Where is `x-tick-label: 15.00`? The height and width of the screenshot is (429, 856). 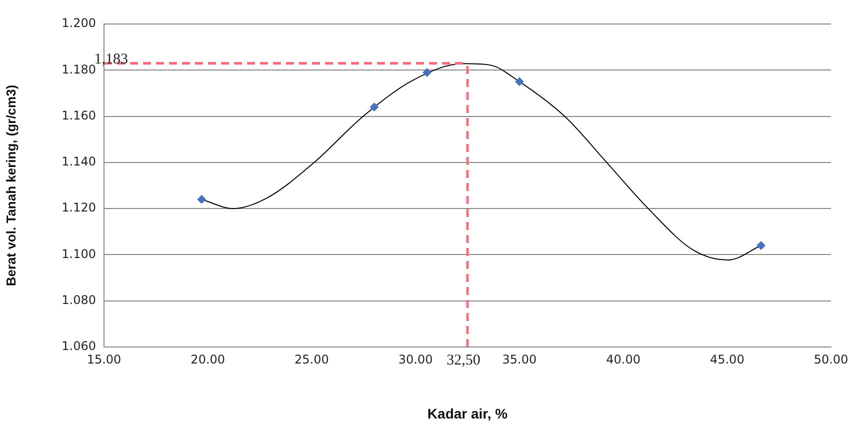
x-tick-label: 15.00 is located at coordinates (104, 359).